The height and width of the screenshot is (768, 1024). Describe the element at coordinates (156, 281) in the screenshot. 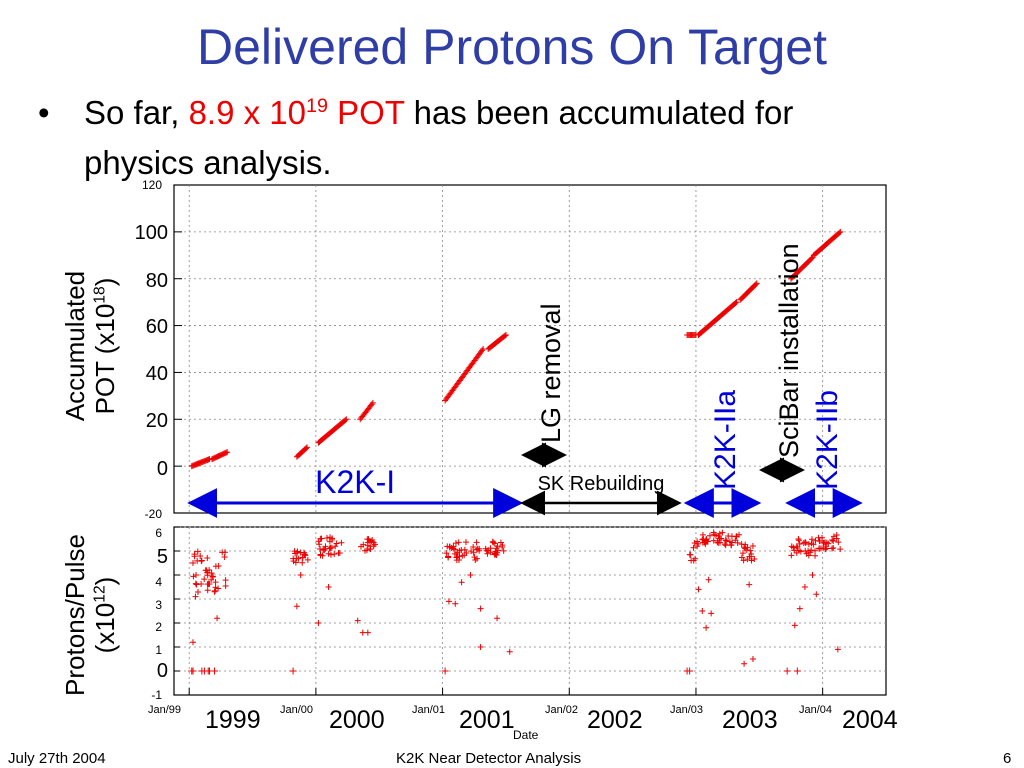

I see `top-ytick-80: 80` at that location.